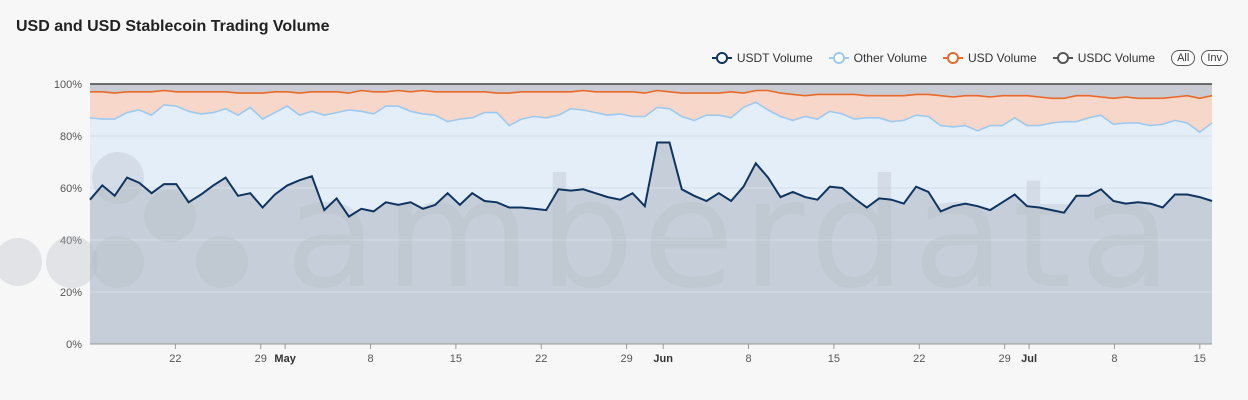 The image size is (1248, 400). Describe the element at coordinates (953, 58) in the screenshot. I see `legend-marker-usd` at that location.